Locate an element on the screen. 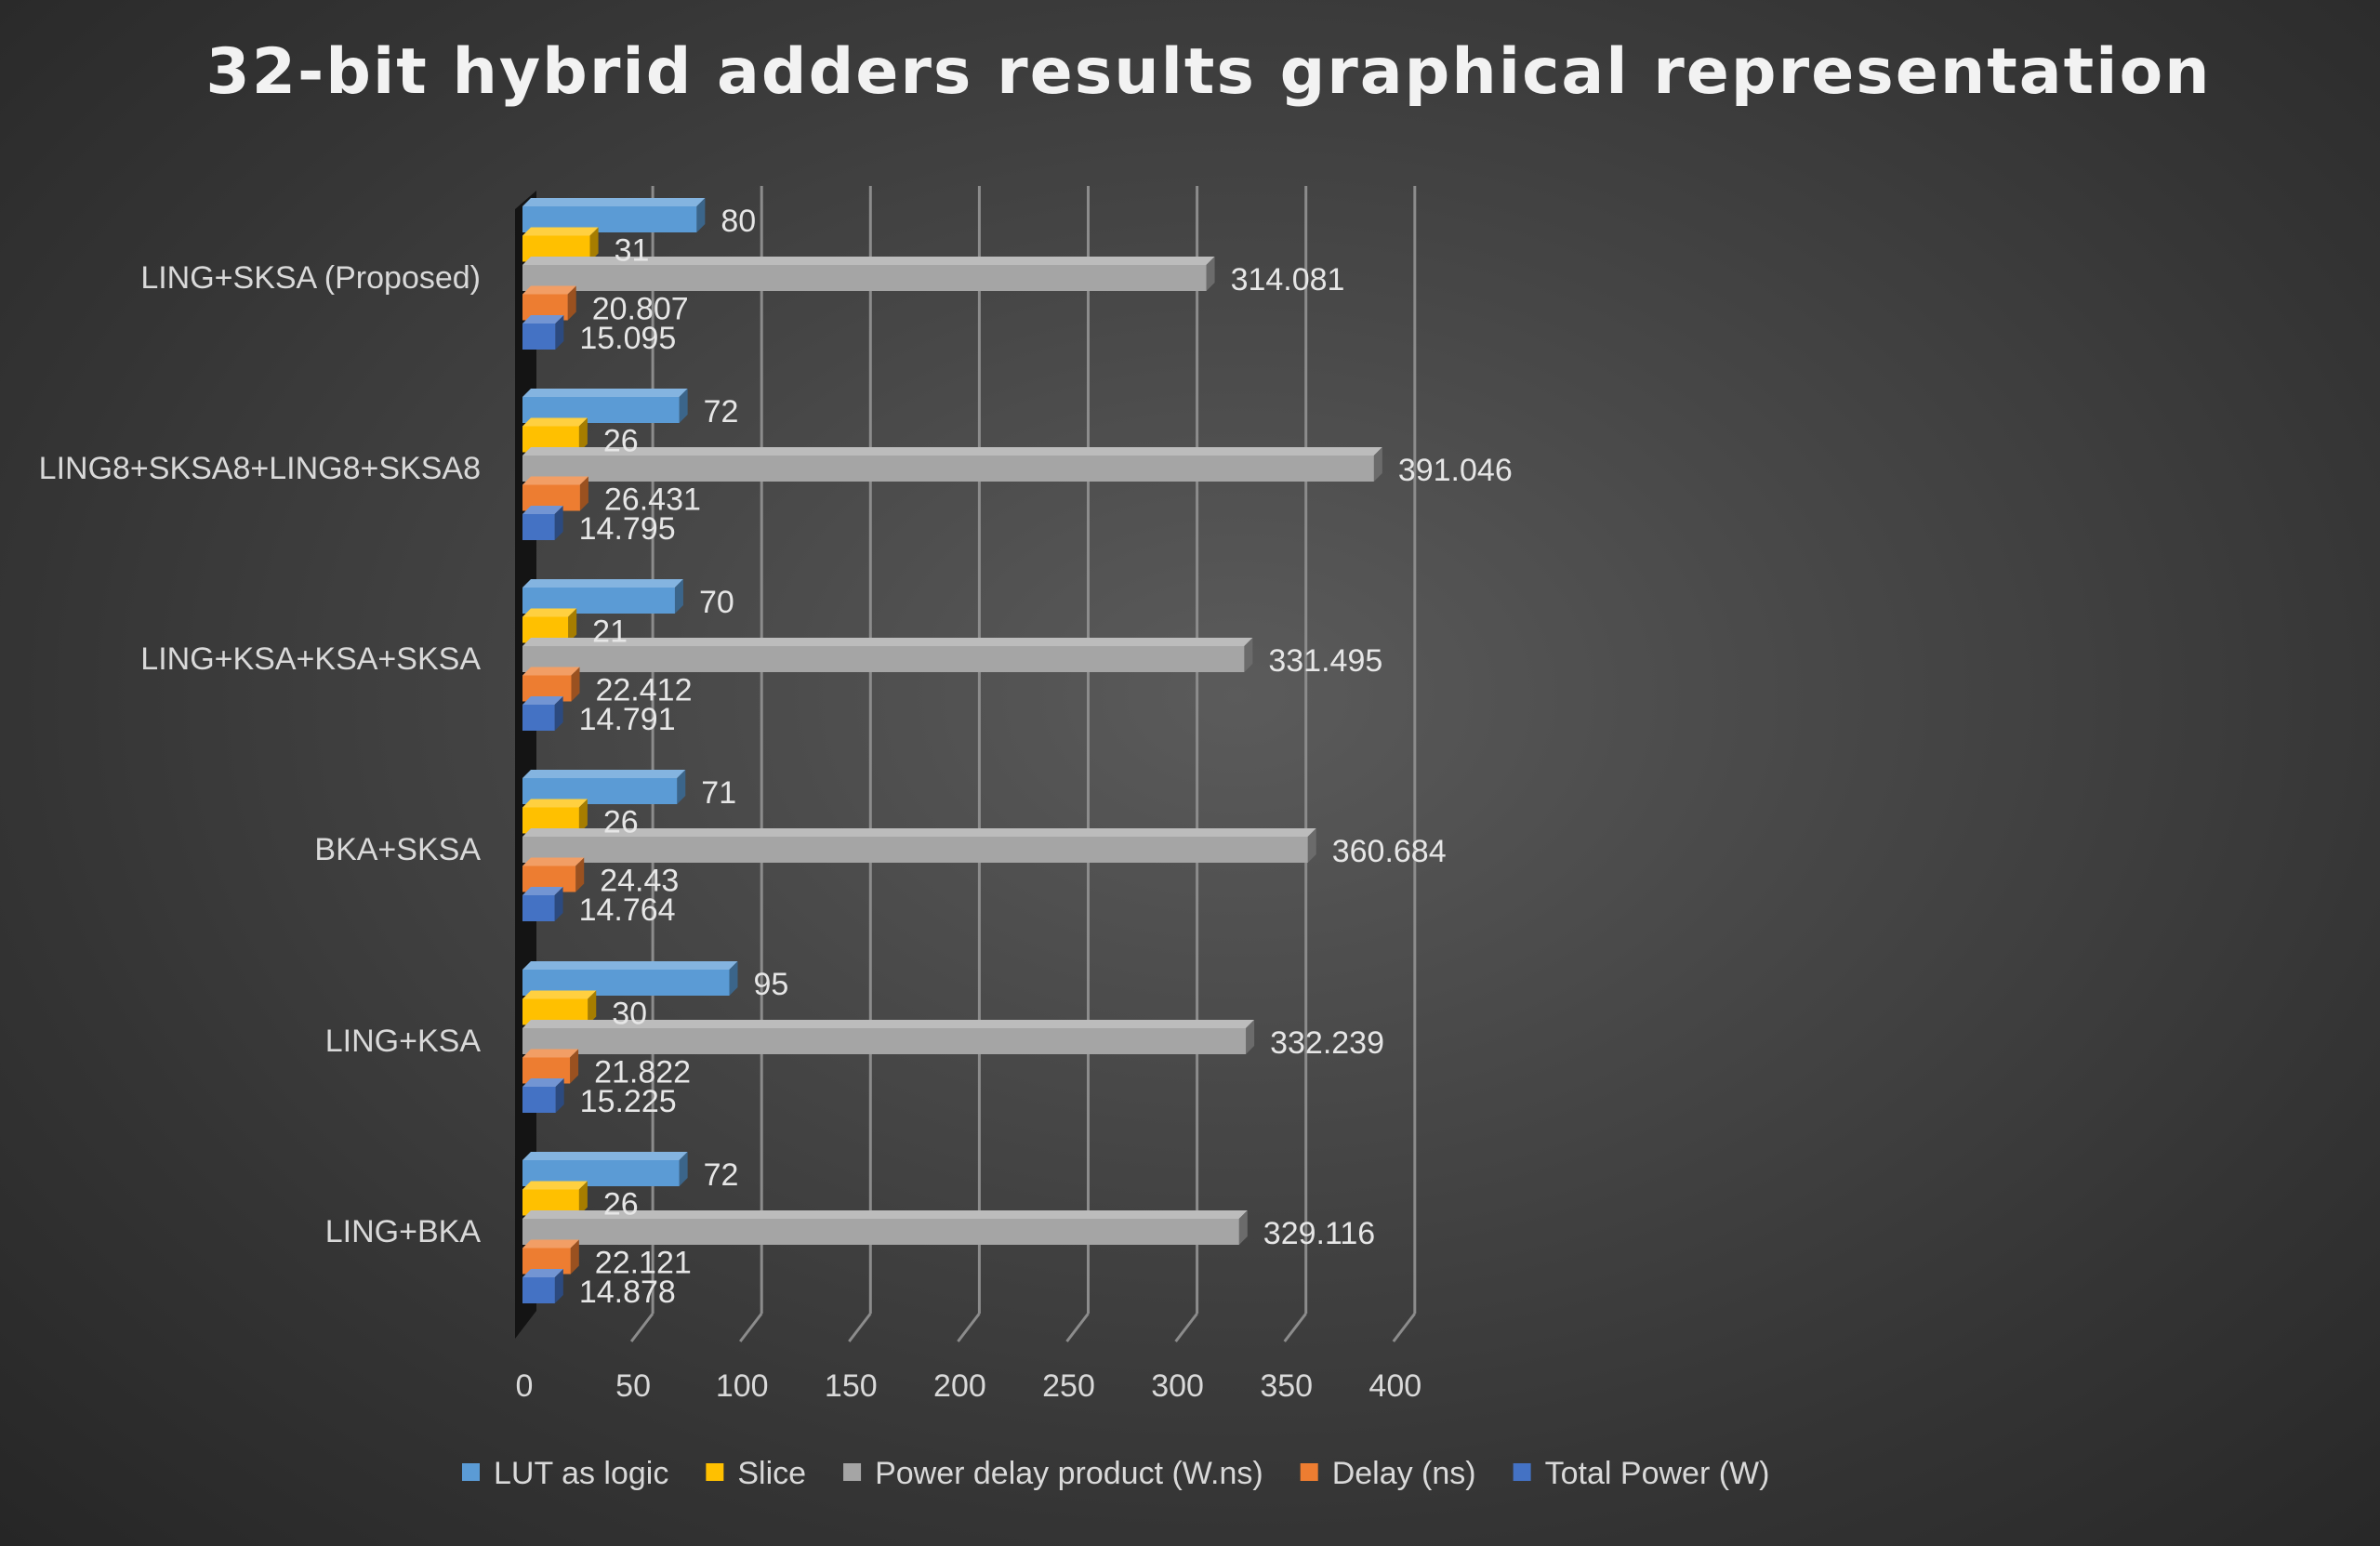 This screenshot has width=2380, height=1546. data-label: 20.807 is located at coordinates (640, 309).